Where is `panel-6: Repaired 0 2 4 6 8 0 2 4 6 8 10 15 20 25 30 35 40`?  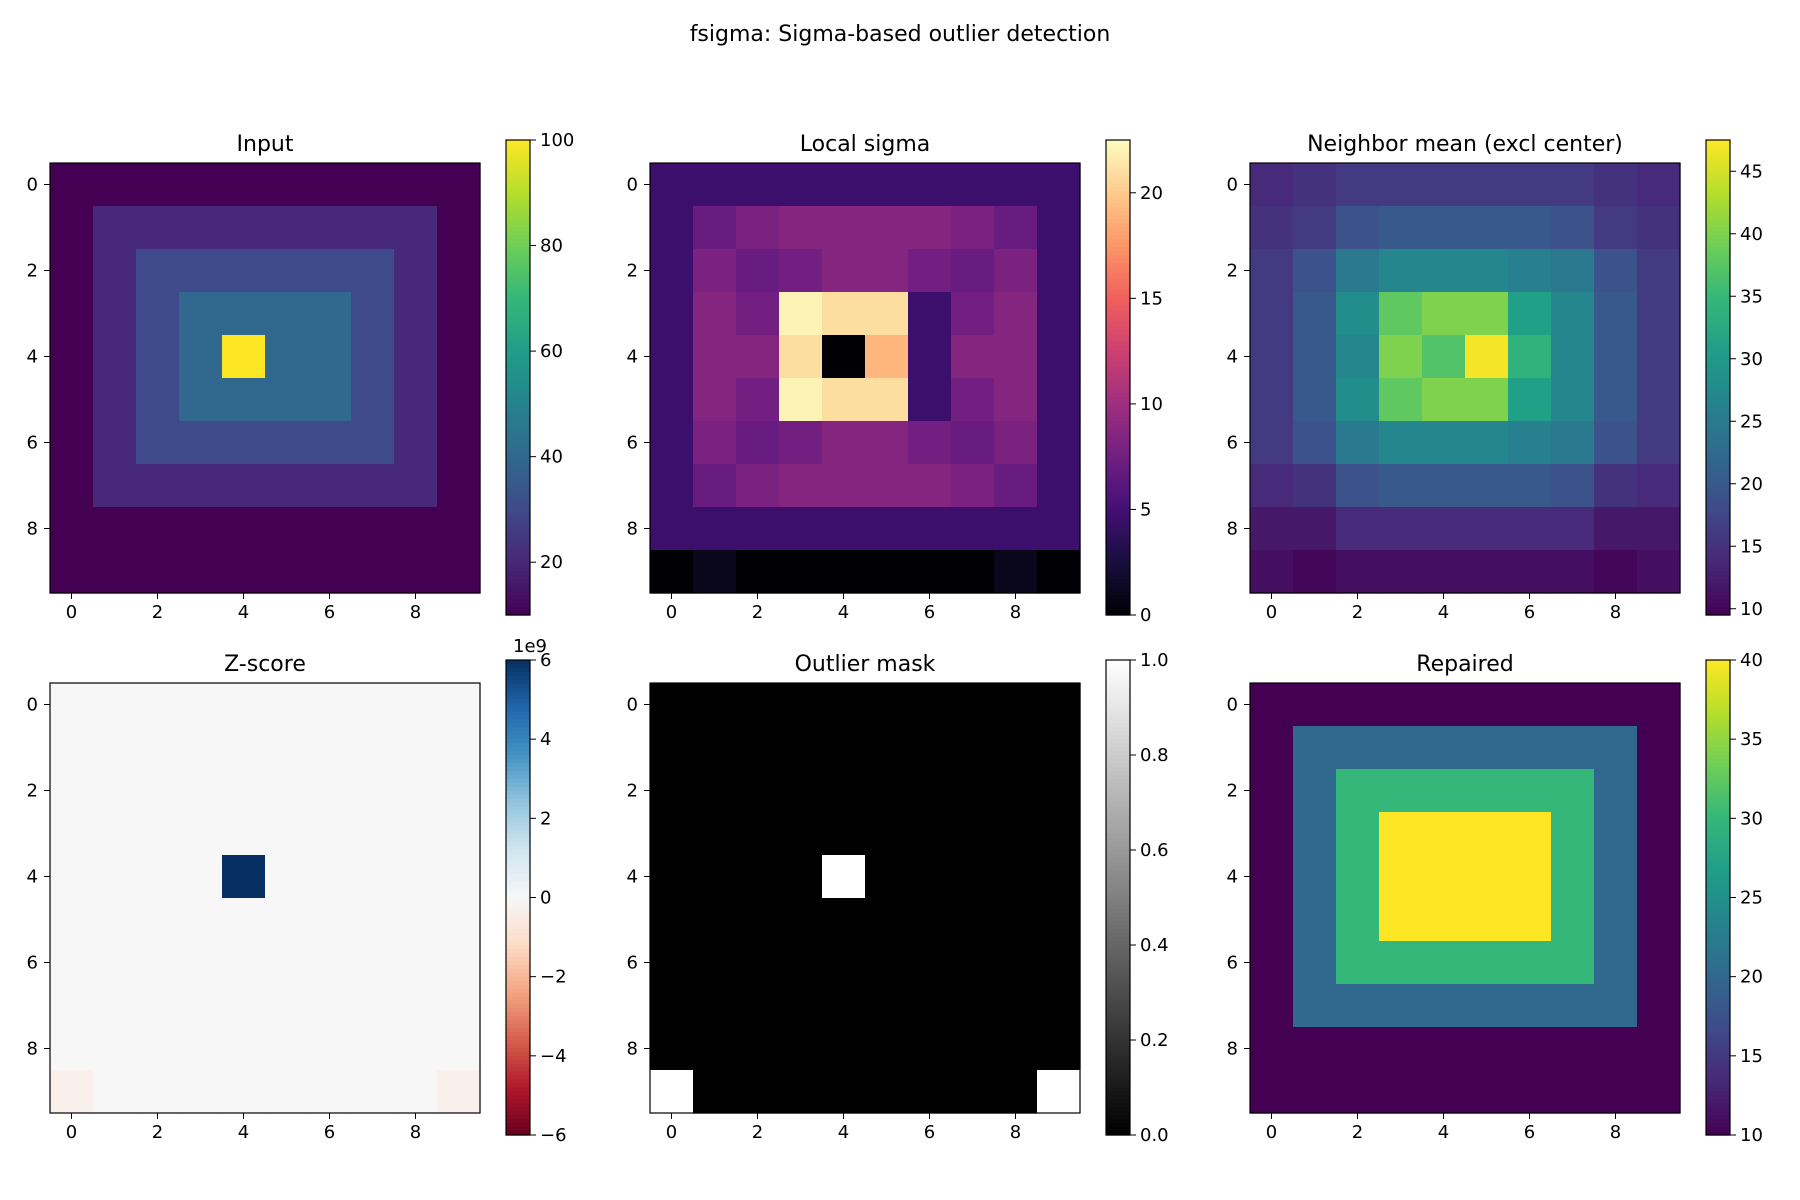 panel-6: Repaired 0 2 4 6 8 0 2 4 6 8 10 15 20 25 30 35 40 is located at coordinates (1495, 898).